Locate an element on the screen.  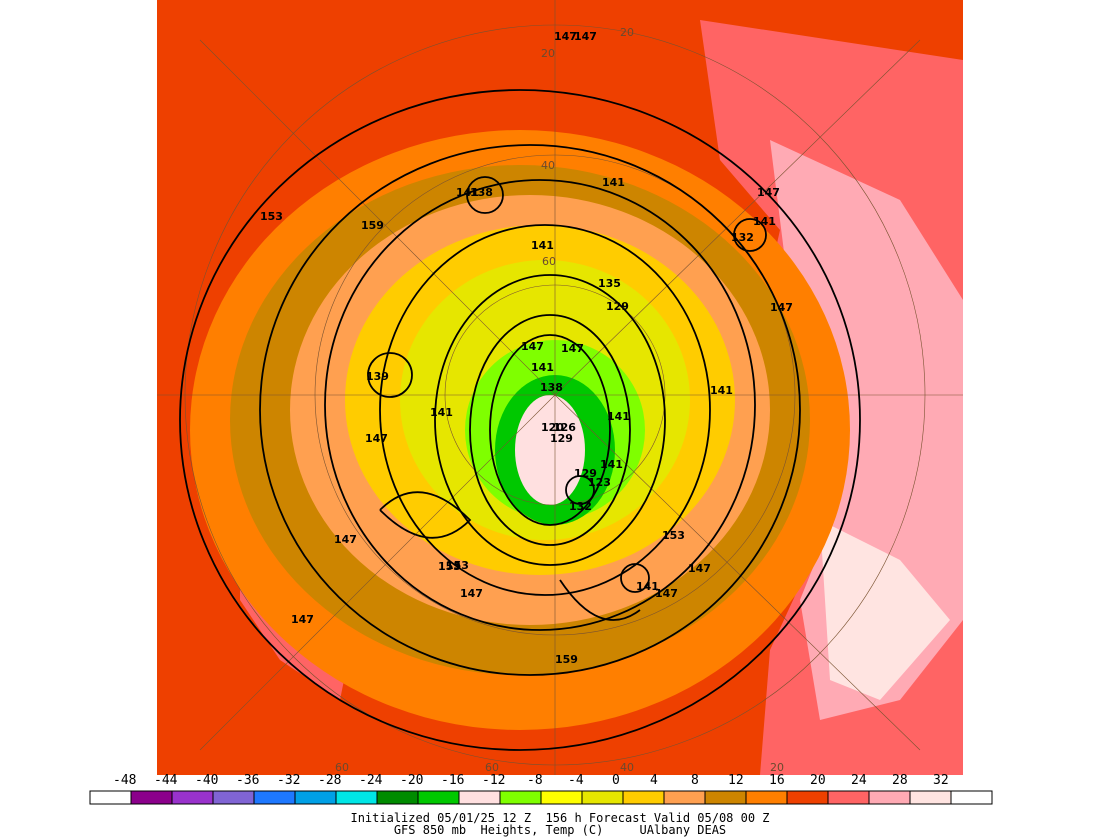
height-label: 120 is located at coordinates (552, 427).